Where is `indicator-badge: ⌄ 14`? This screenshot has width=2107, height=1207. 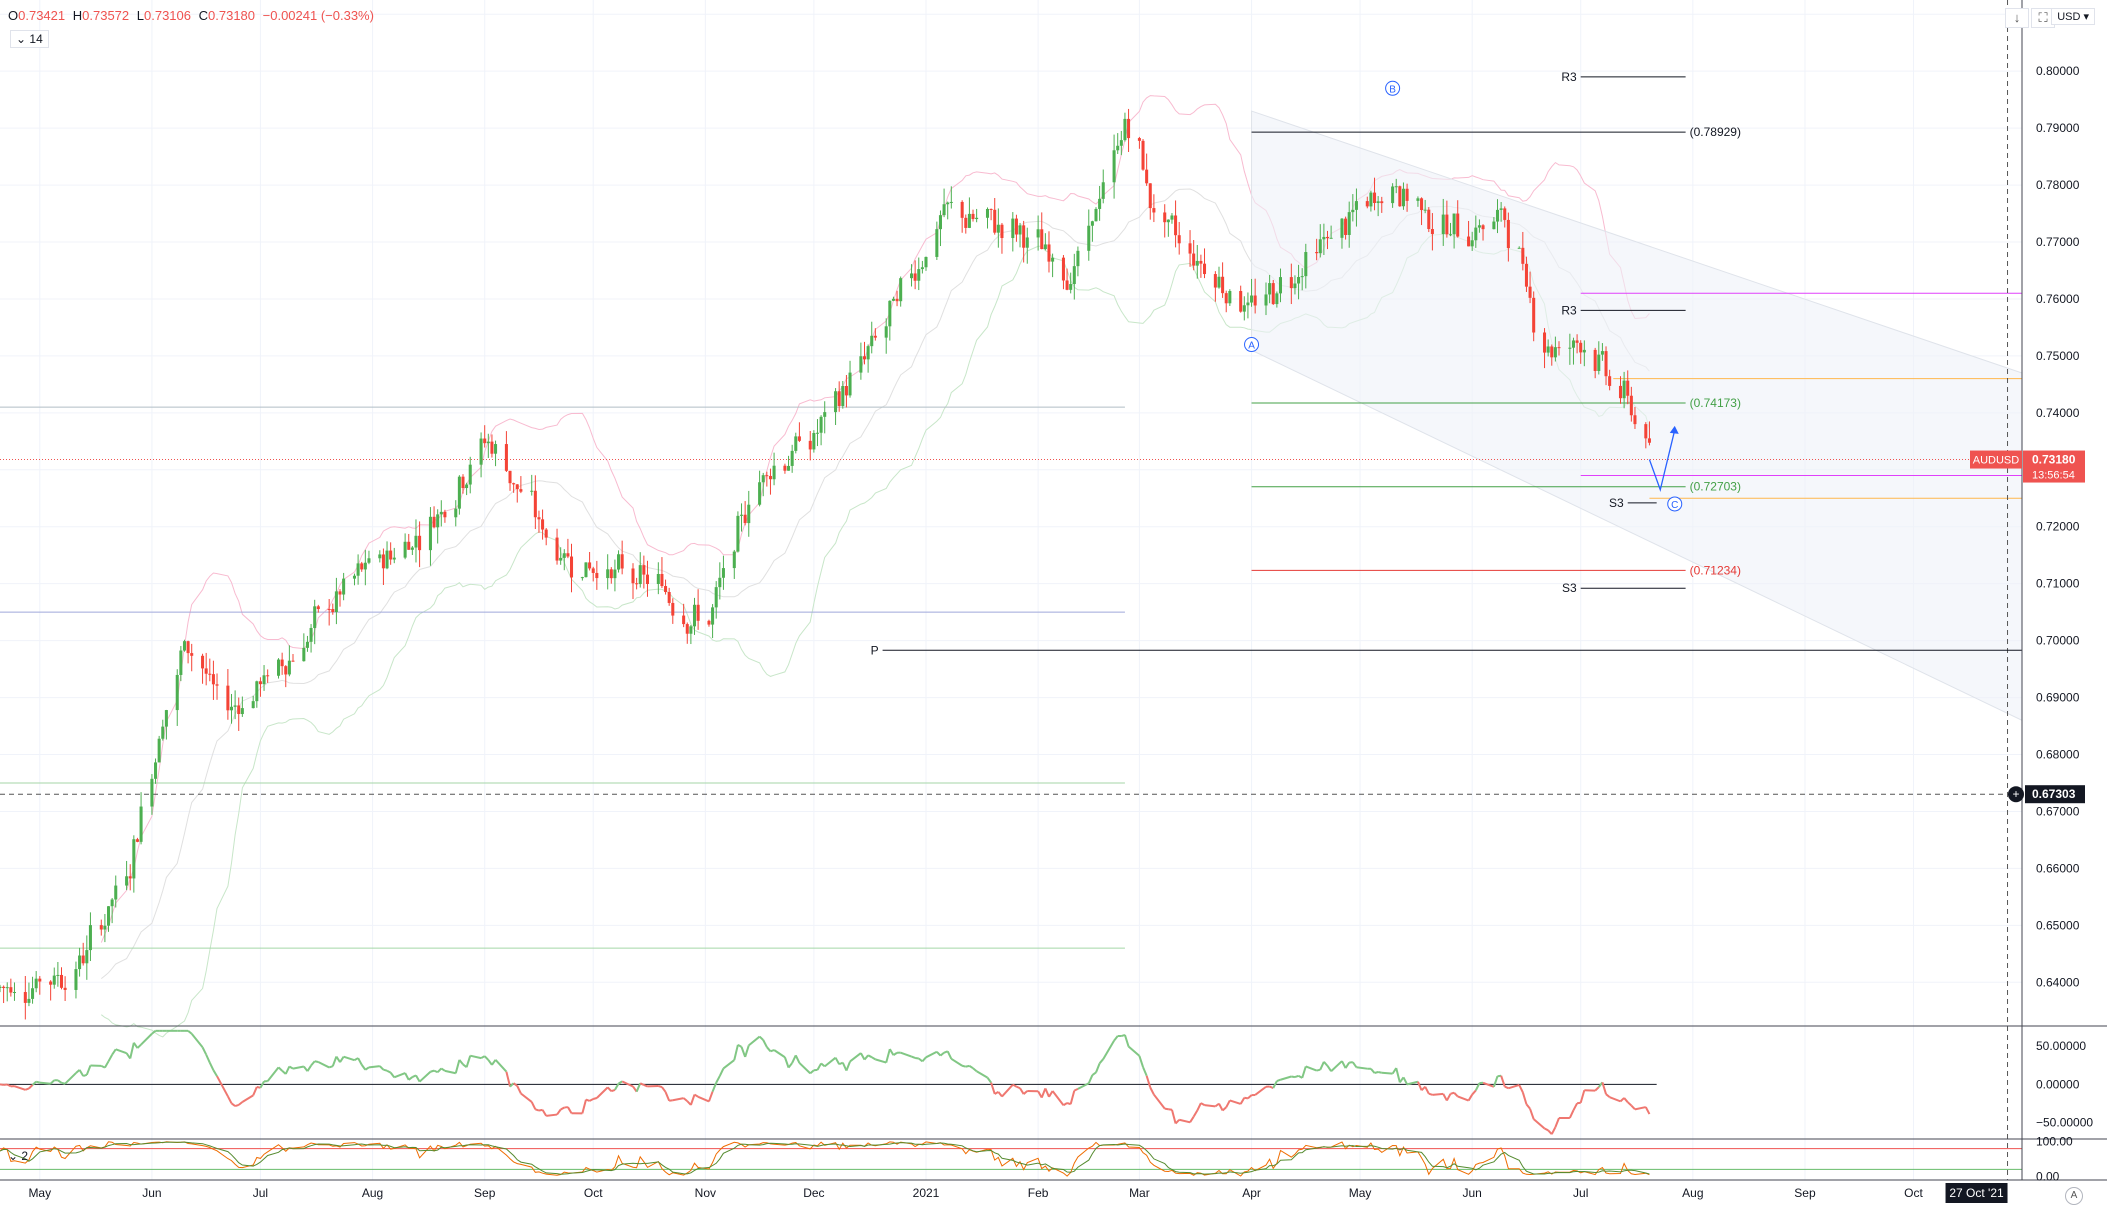
indicator-badge: ⌄ 14 is located at coordinates (29, 39).